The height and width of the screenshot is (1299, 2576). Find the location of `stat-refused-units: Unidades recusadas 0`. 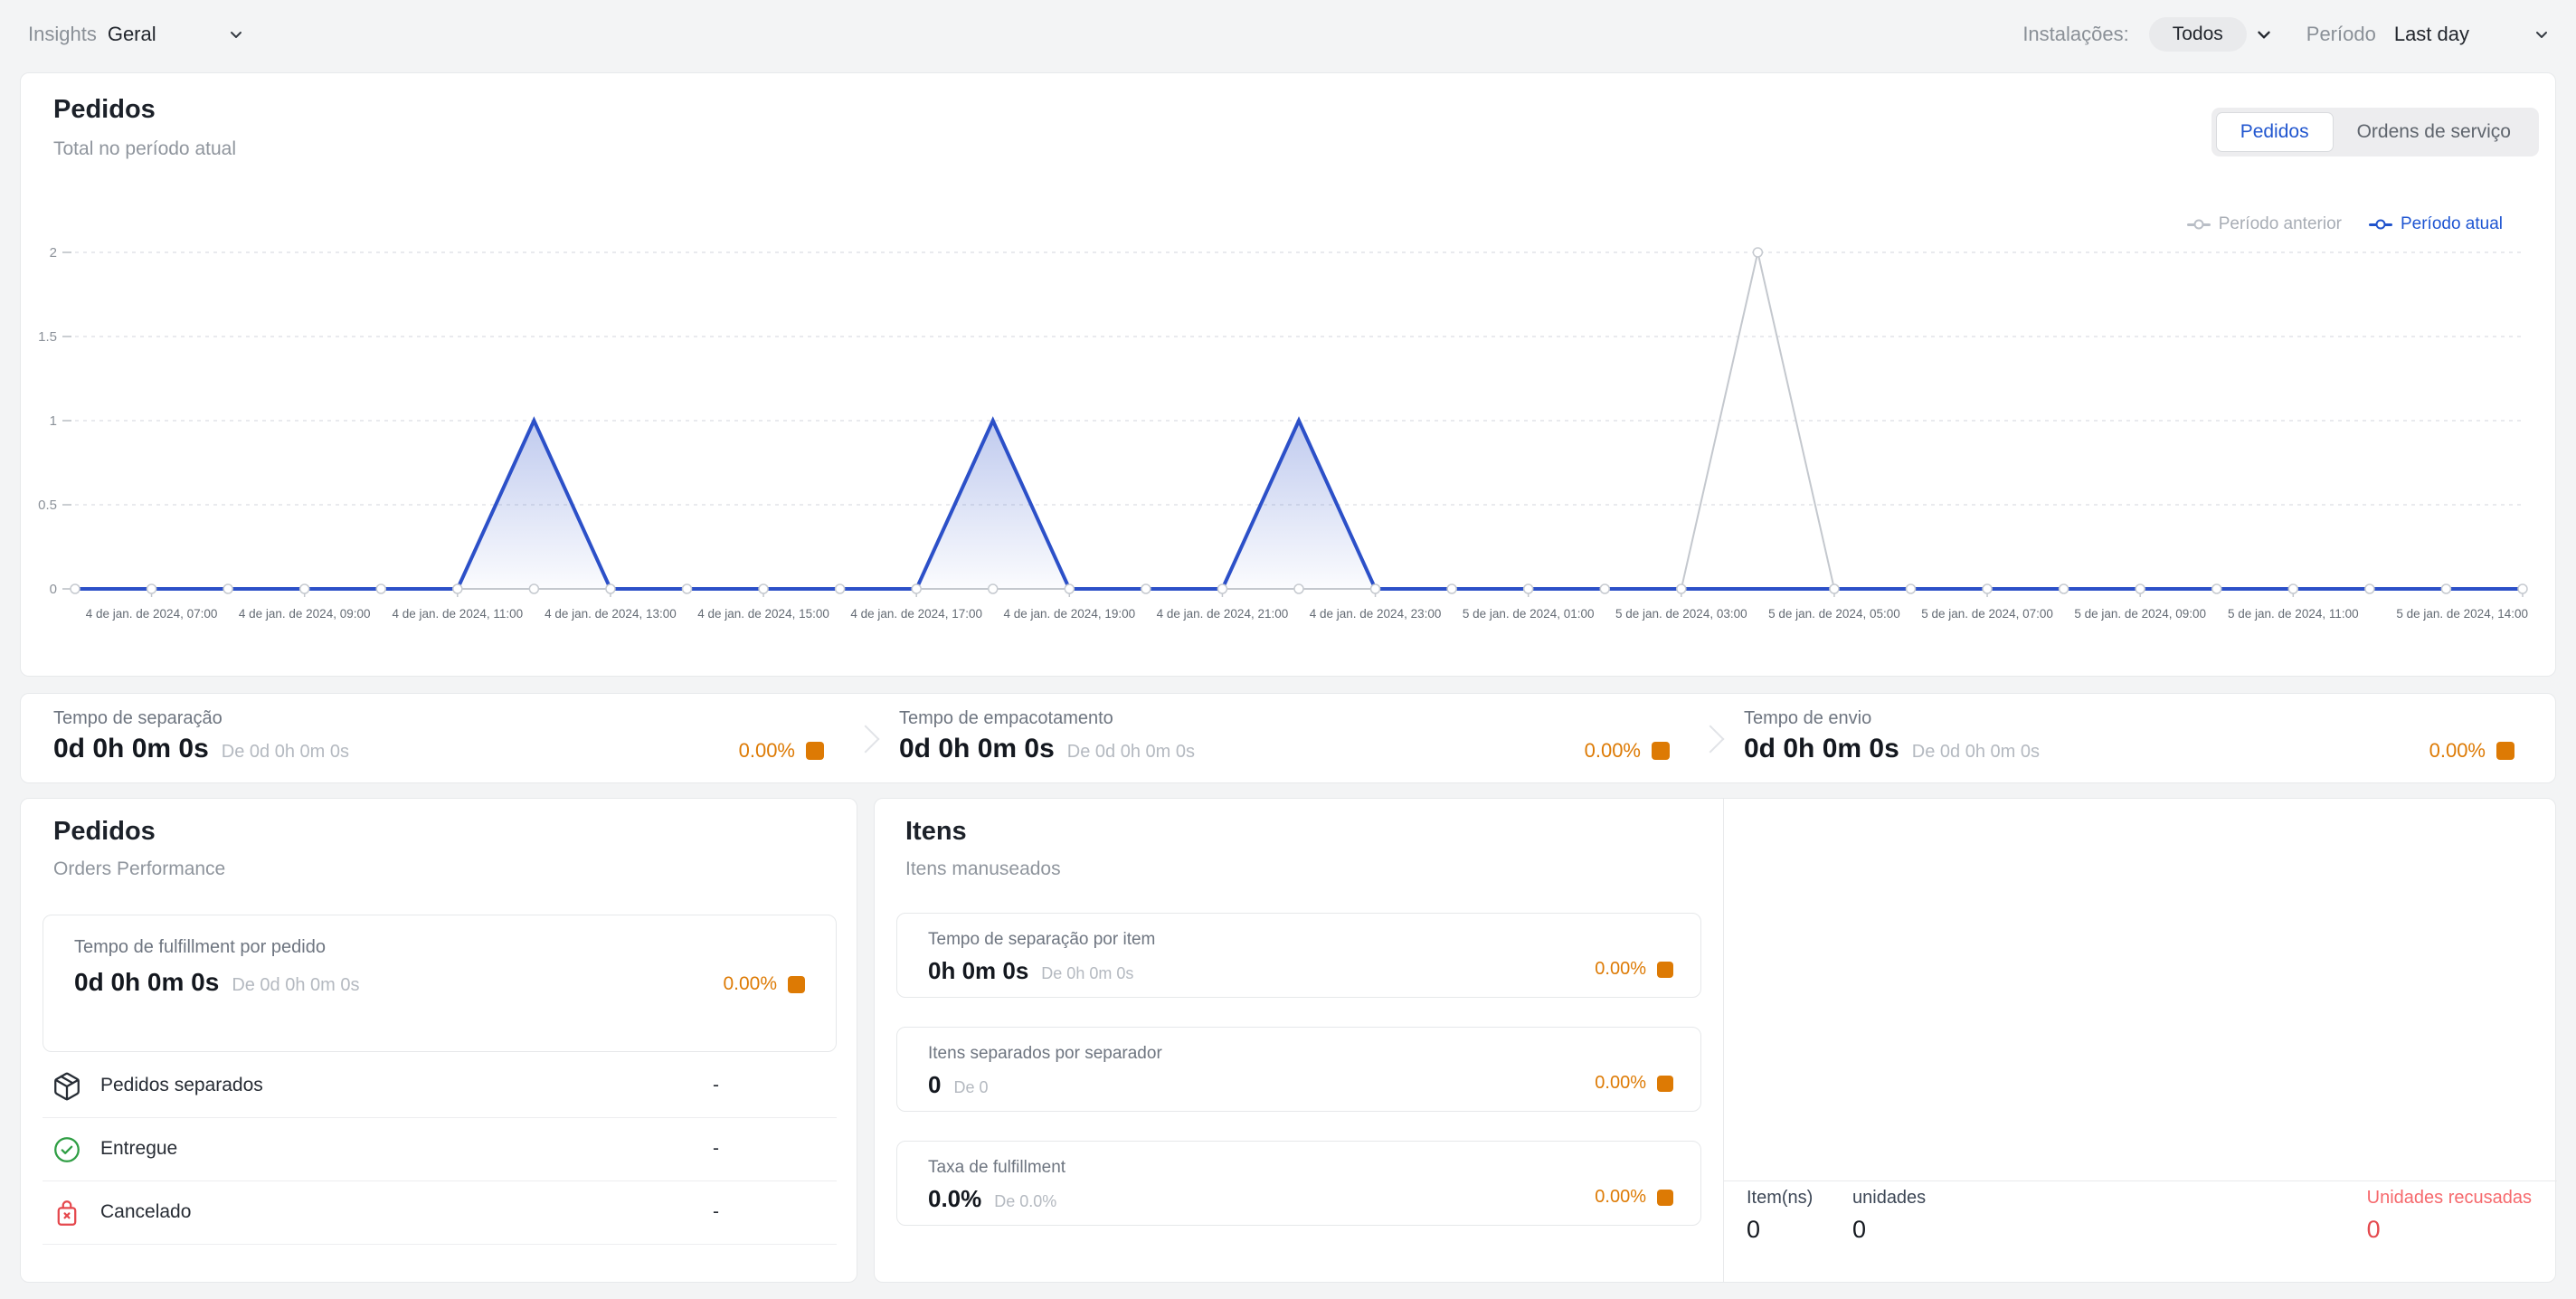

stat-refused-units: Unidades recusadas 0 is located at coordinates (2449, 1216).